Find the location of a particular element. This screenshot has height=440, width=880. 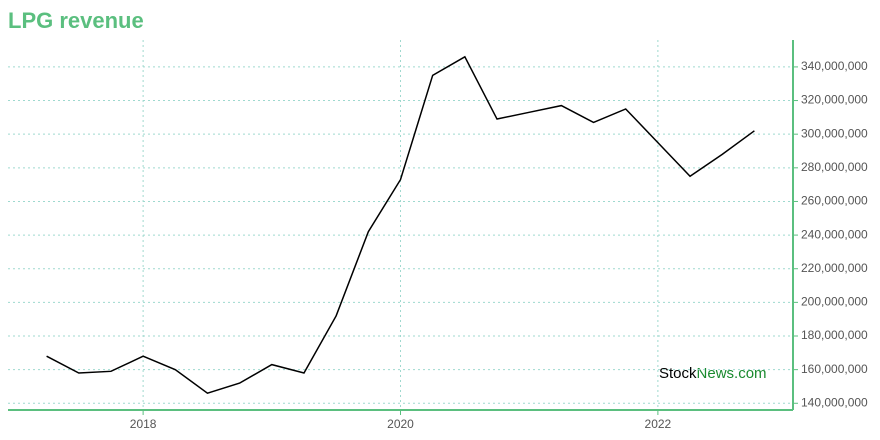

x-tick-label: 2022 is located at coordinates (658, 424).